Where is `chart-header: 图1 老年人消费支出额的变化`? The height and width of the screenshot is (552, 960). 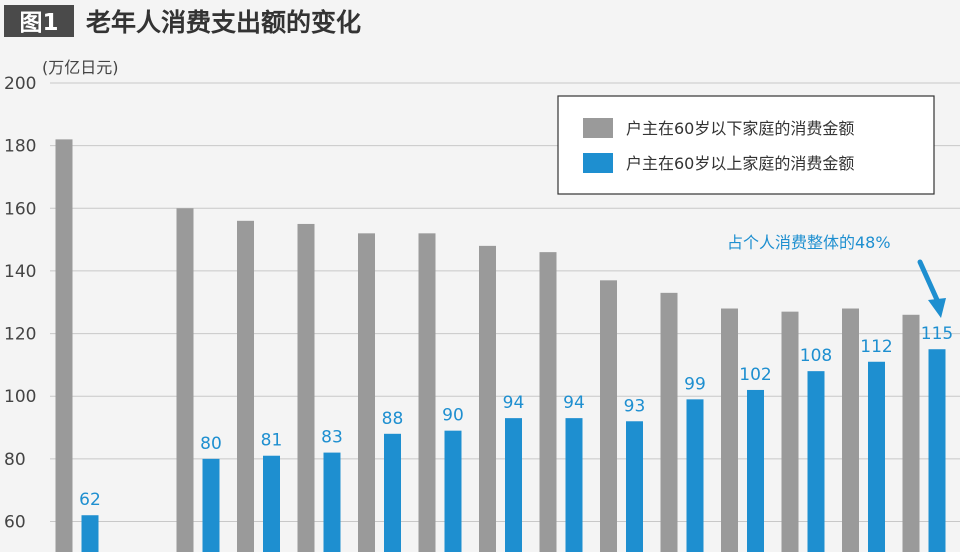
chart-header: 图1 老年人消费支出额的变化 is located at coordinates (182, 21).